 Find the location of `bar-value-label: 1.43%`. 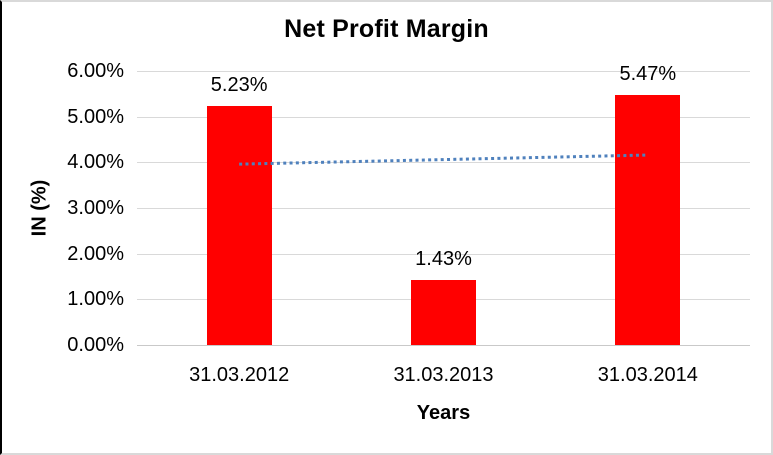

bar-value-label: 1.43% is located at coordinates (443, 258).